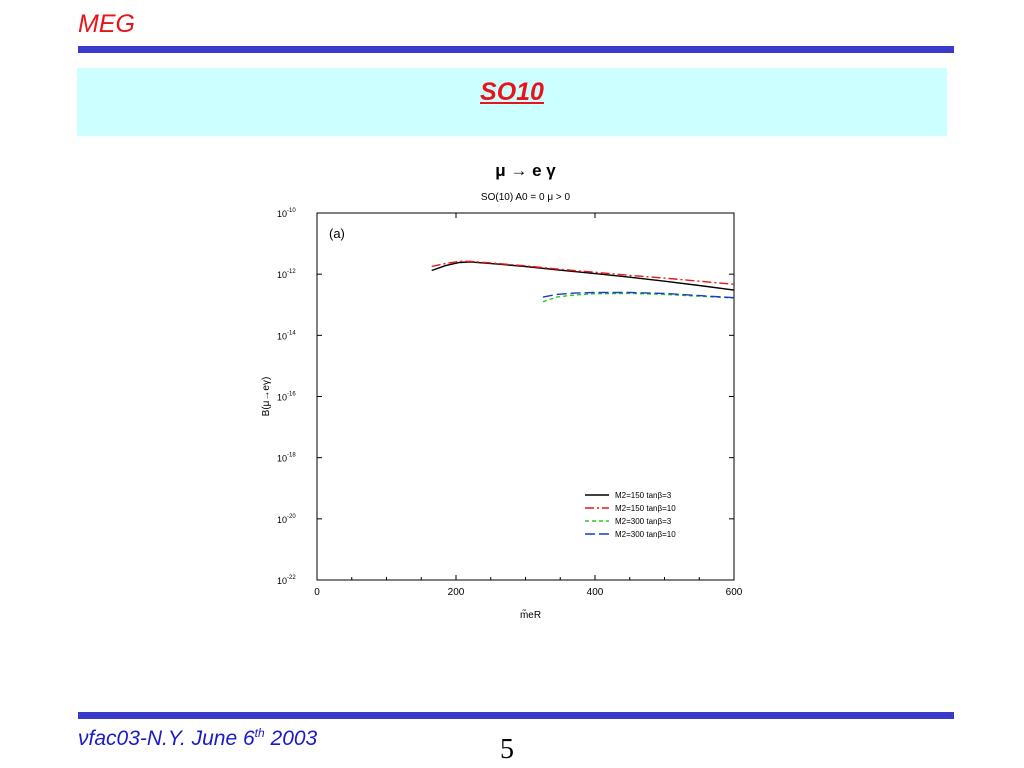  I want to click on y-tick-label: 10-16, so click(286, 397).